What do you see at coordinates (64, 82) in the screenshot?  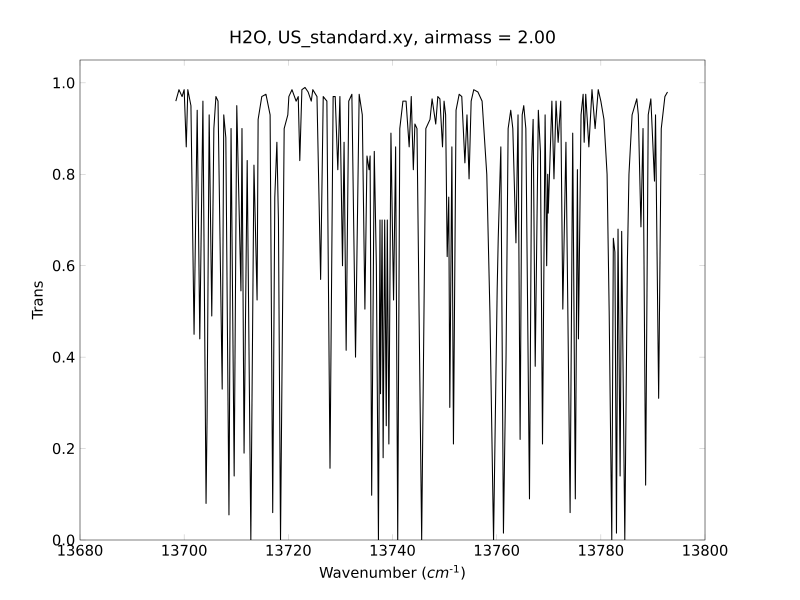 I see `y-tick-label: 1.0` at bounding box center [64, 82].